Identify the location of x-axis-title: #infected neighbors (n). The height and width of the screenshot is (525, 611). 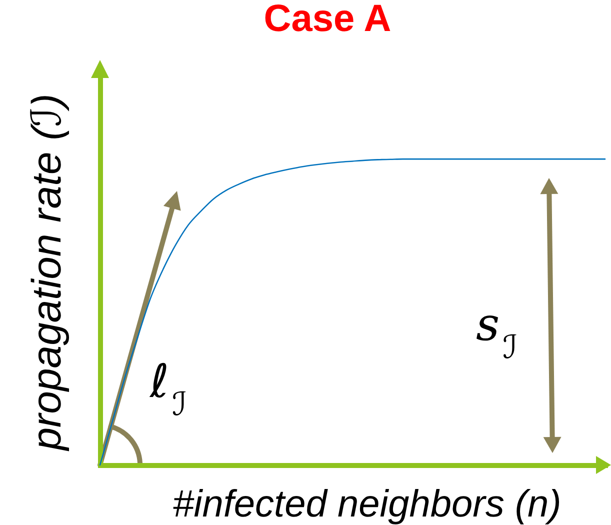
(367, 504).